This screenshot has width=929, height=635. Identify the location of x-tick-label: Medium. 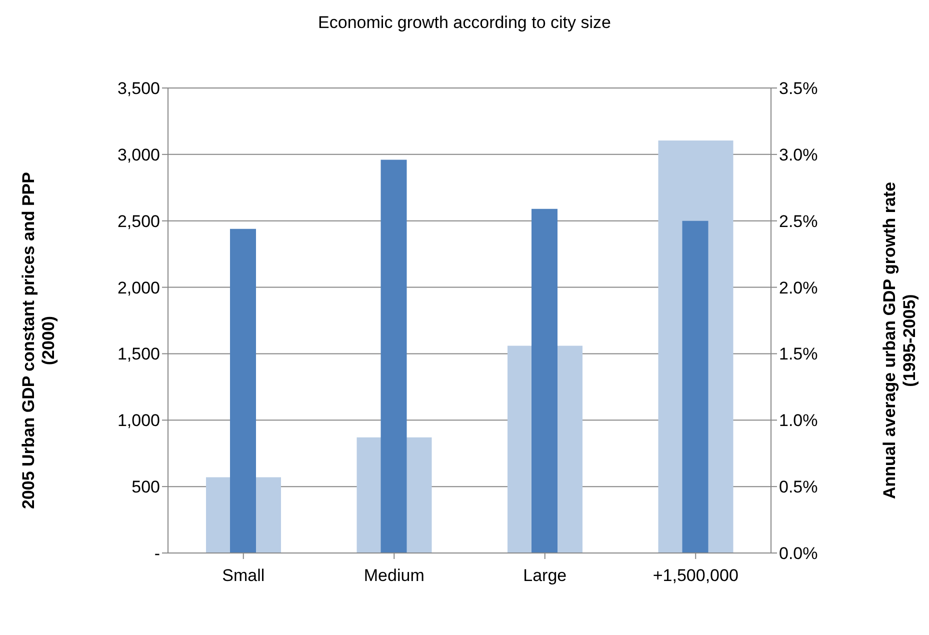
(394, 576).